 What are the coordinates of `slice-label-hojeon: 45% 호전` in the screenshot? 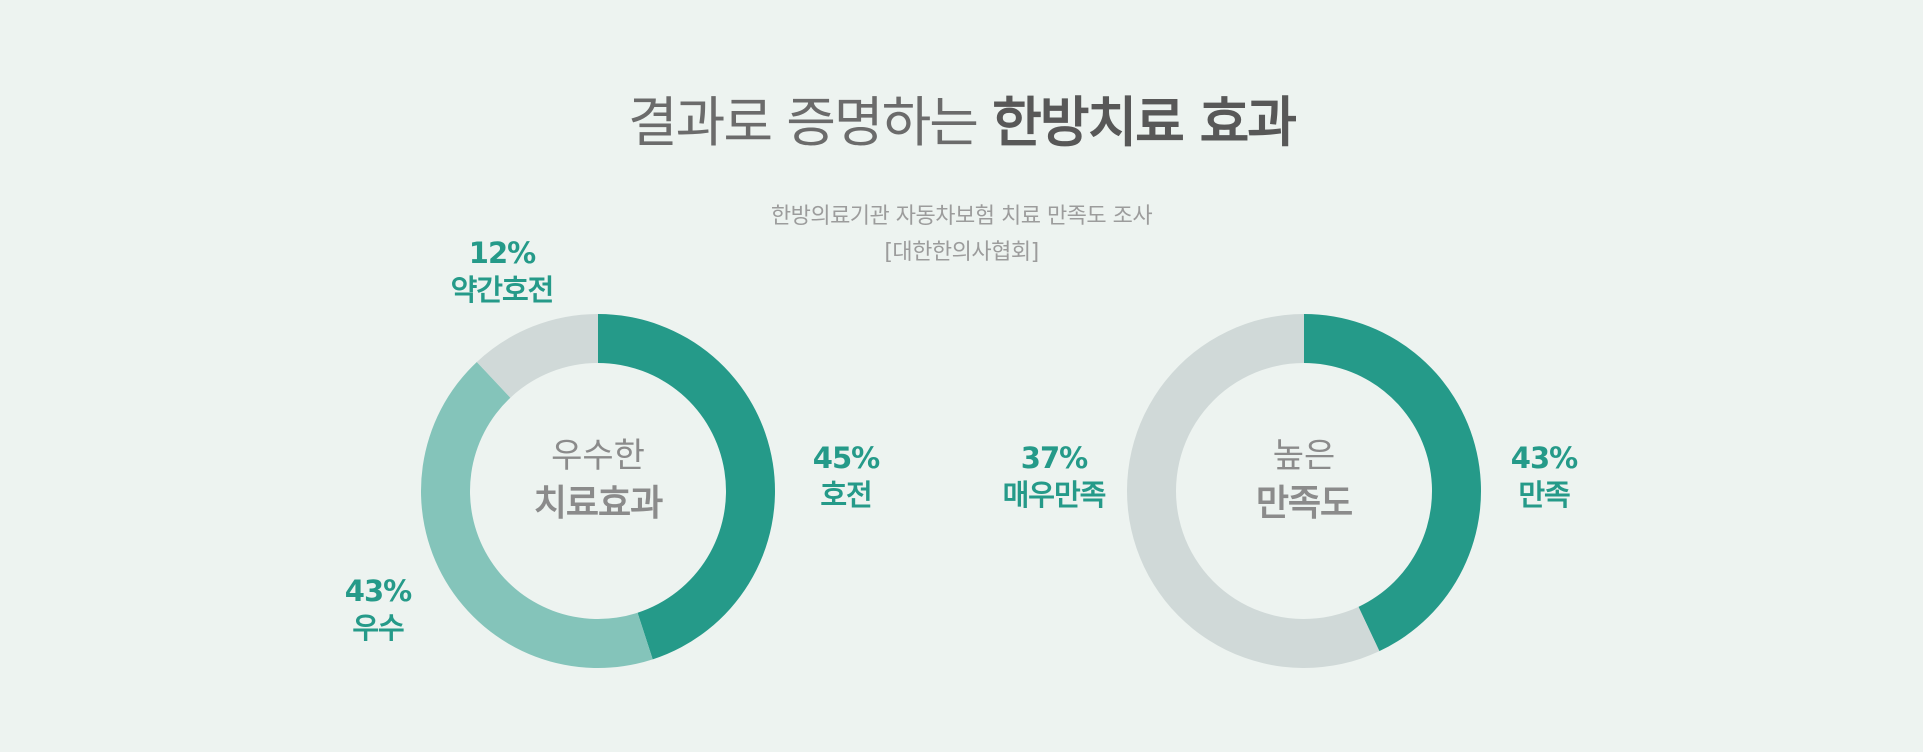 It's located at (846, 477).